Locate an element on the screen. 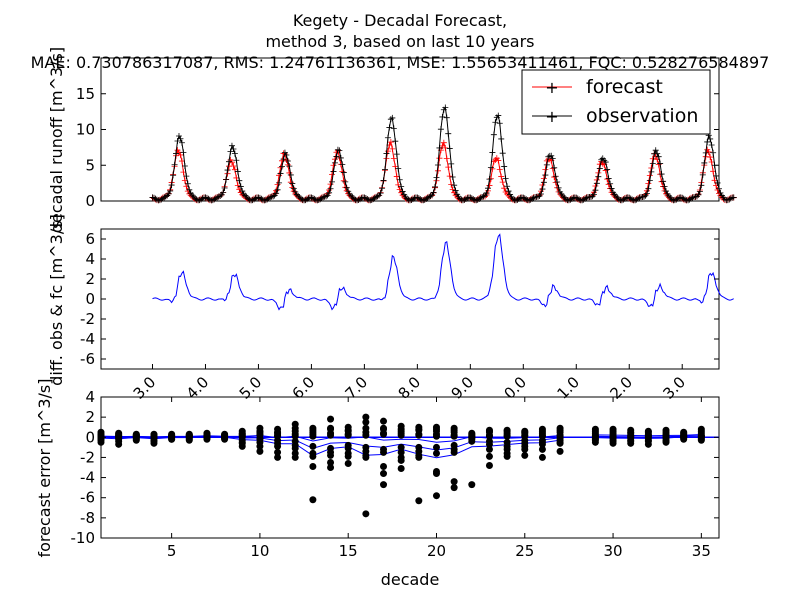 Image resolution: width=800 pixels, height=600 pixels. y-tick-label: 6 is located at coordinates (90, 239).